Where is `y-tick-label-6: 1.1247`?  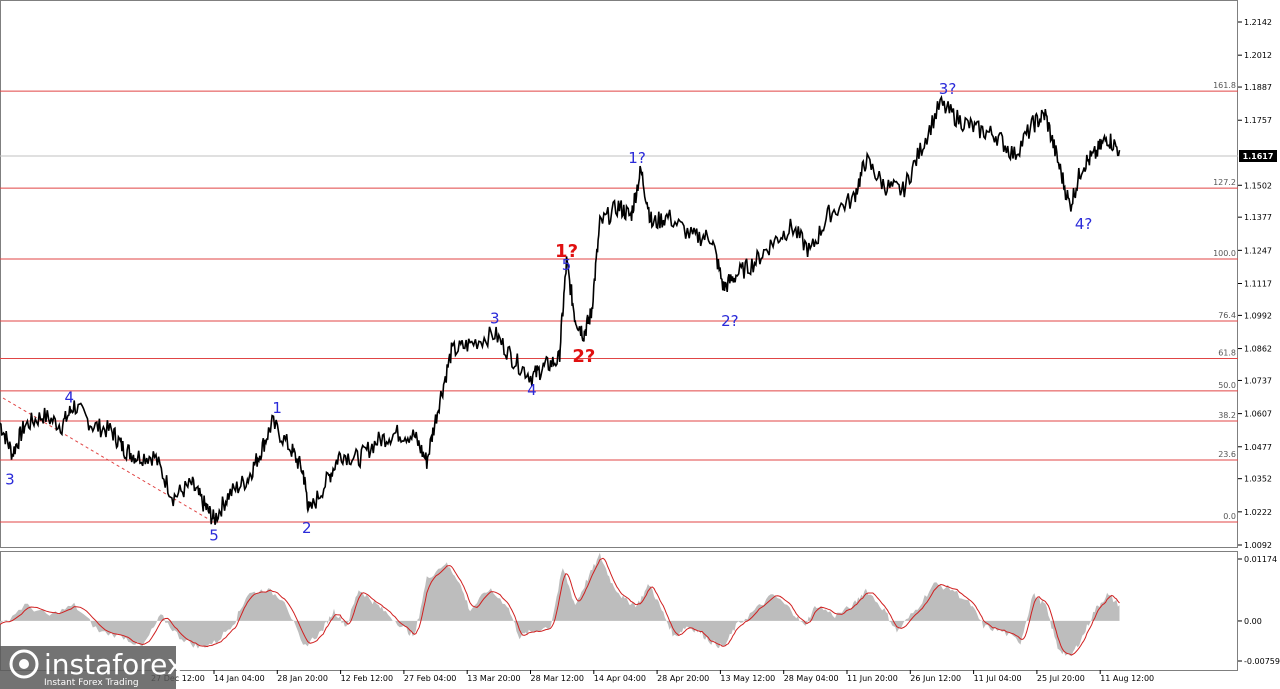
y-tick-label-6: 1.1247 is located at coordinates (1258, 250).